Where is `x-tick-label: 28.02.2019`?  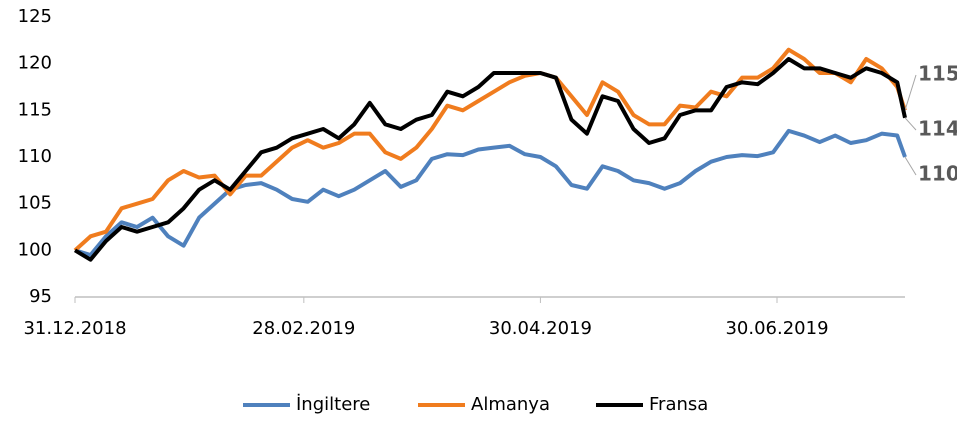 x-tick-label: 28.02.2019 is located at coordinates (303, 328).